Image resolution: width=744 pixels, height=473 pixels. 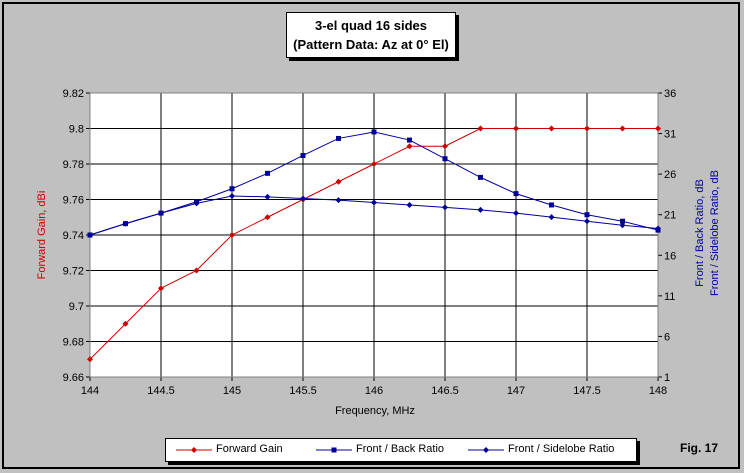 I want to click on x-tick-label: 144, so click(x=90, y=391).